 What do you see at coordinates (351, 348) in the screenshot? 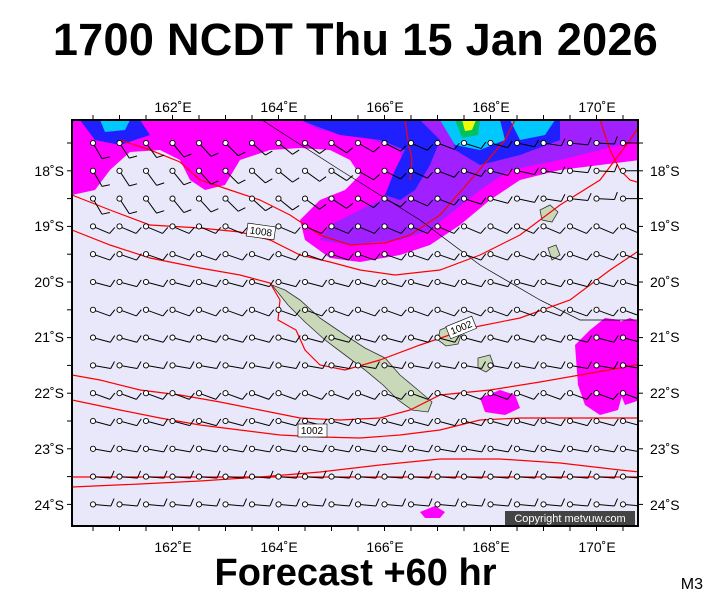
I see `new-caledonia-island` at bounding box center [351, 348].